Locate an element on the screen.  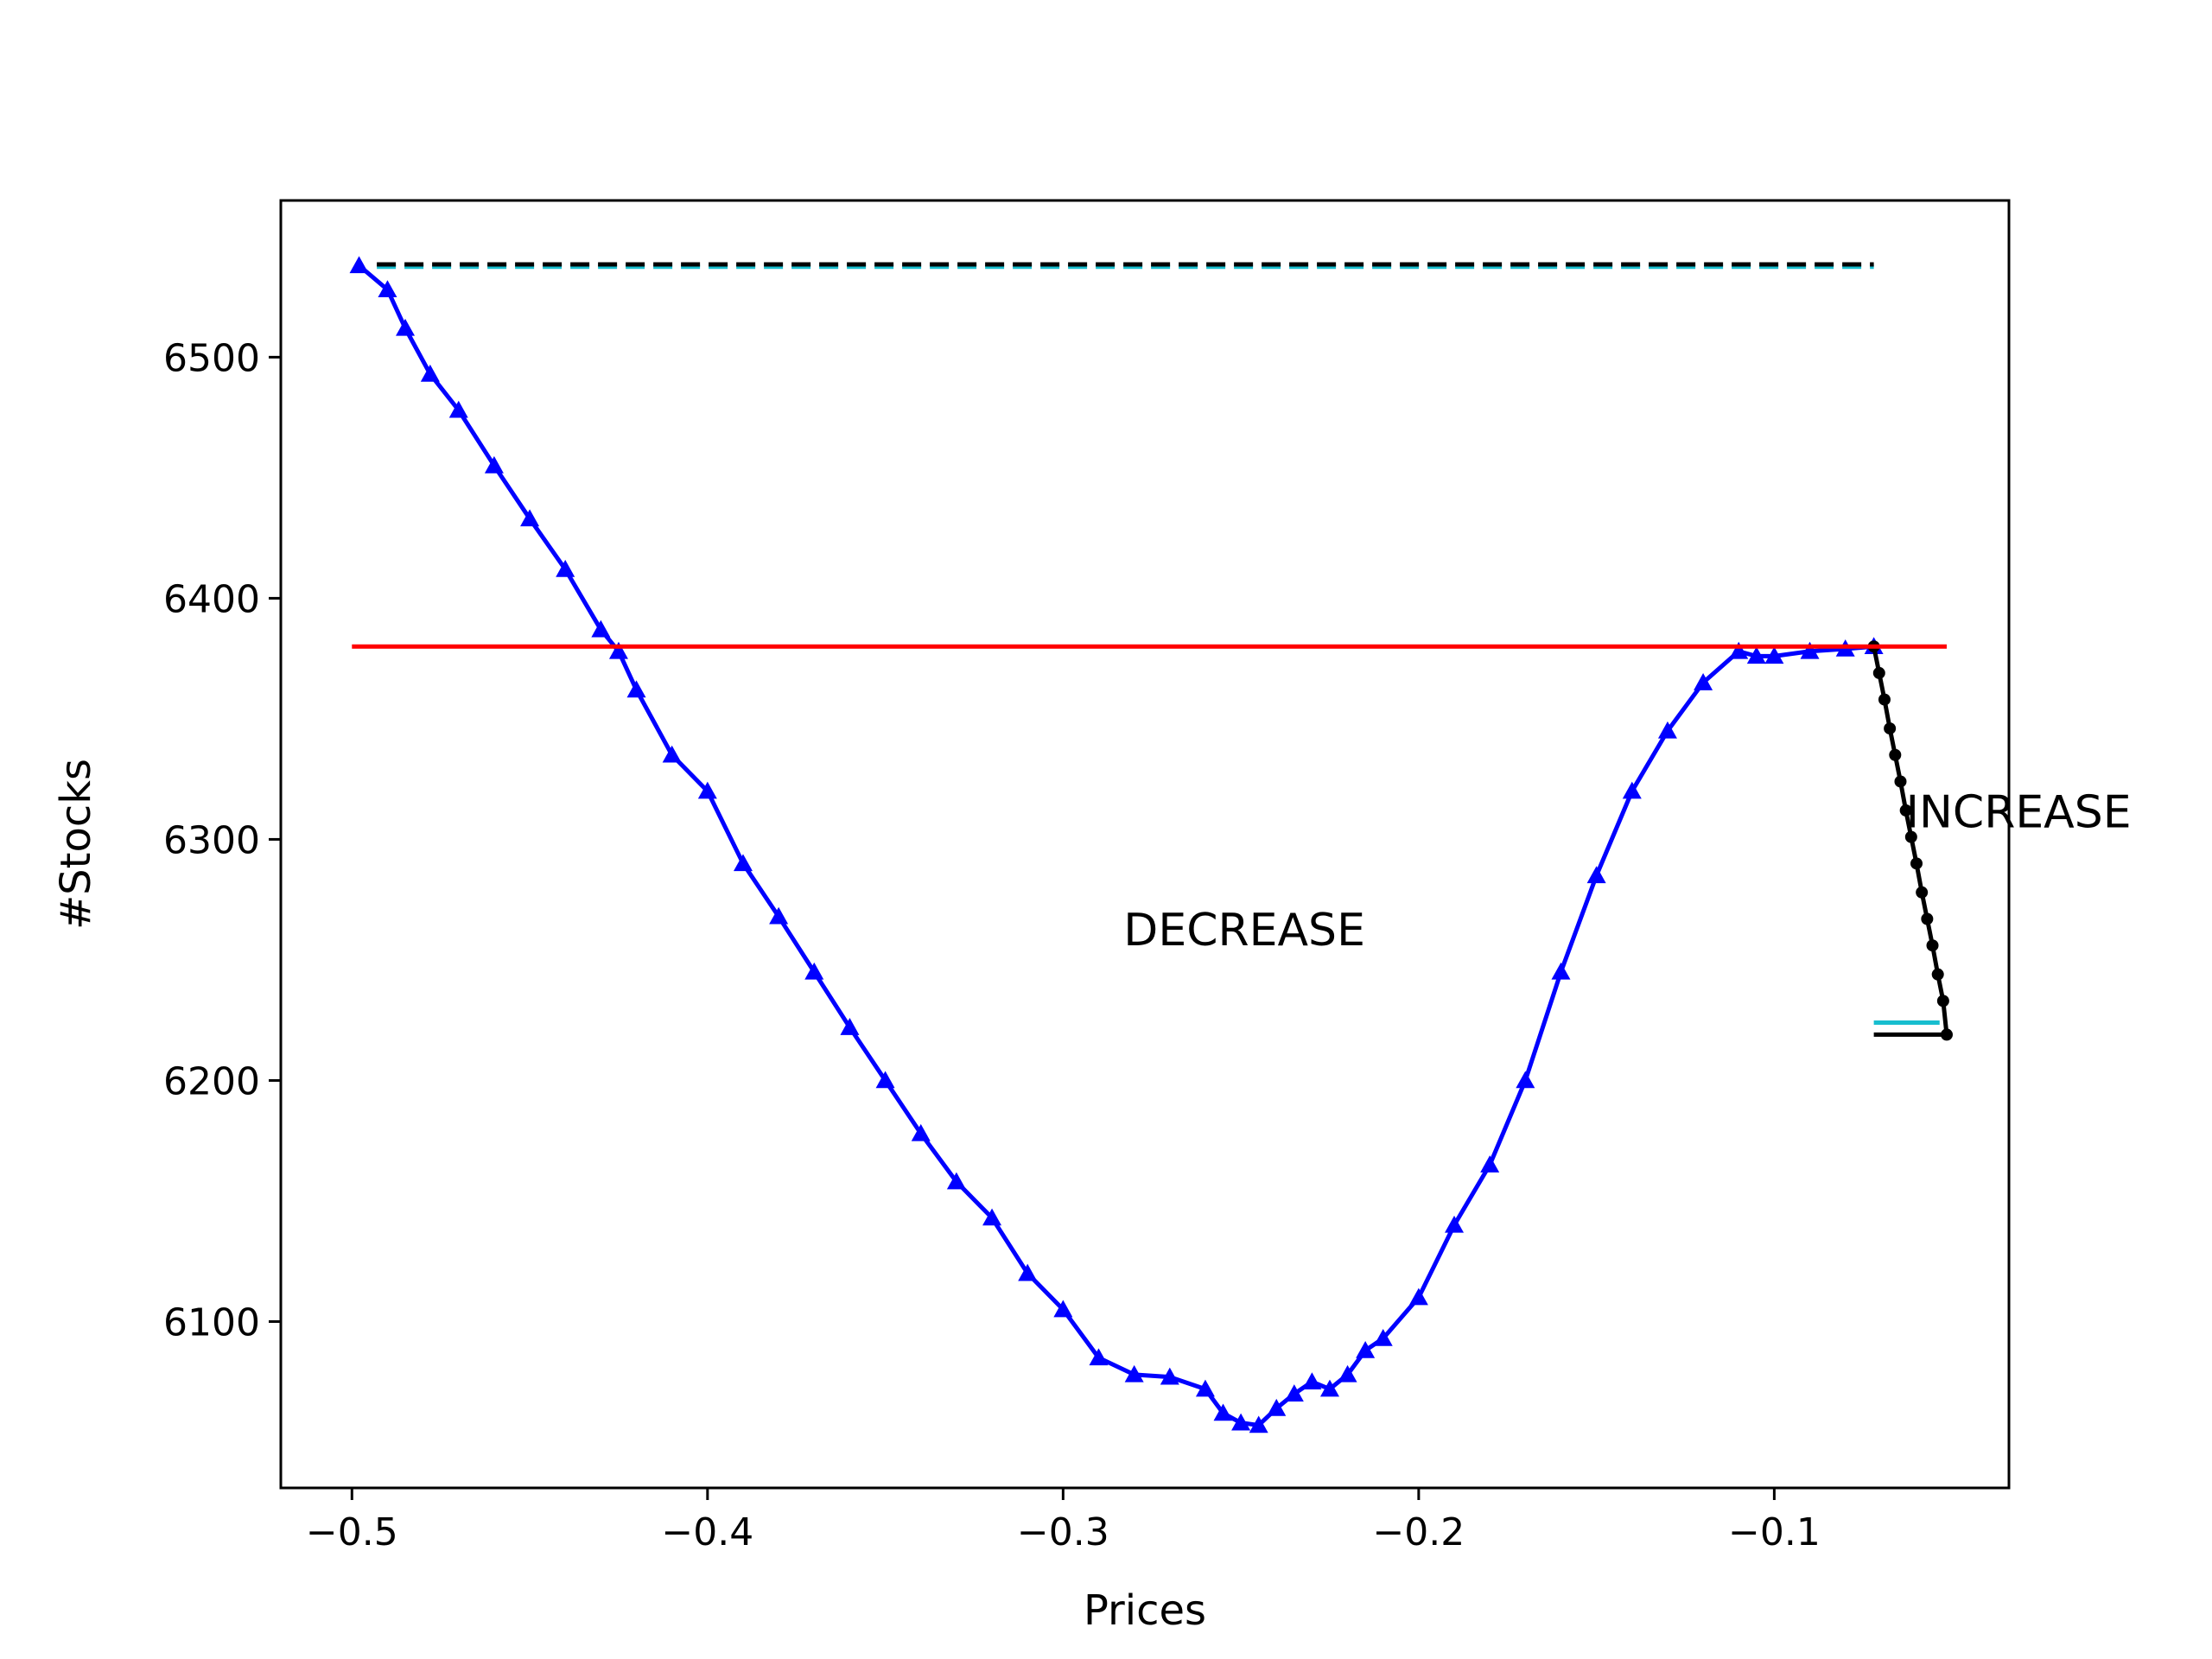
y-tick-label: 6100 is located at coordinates (211, 1322).